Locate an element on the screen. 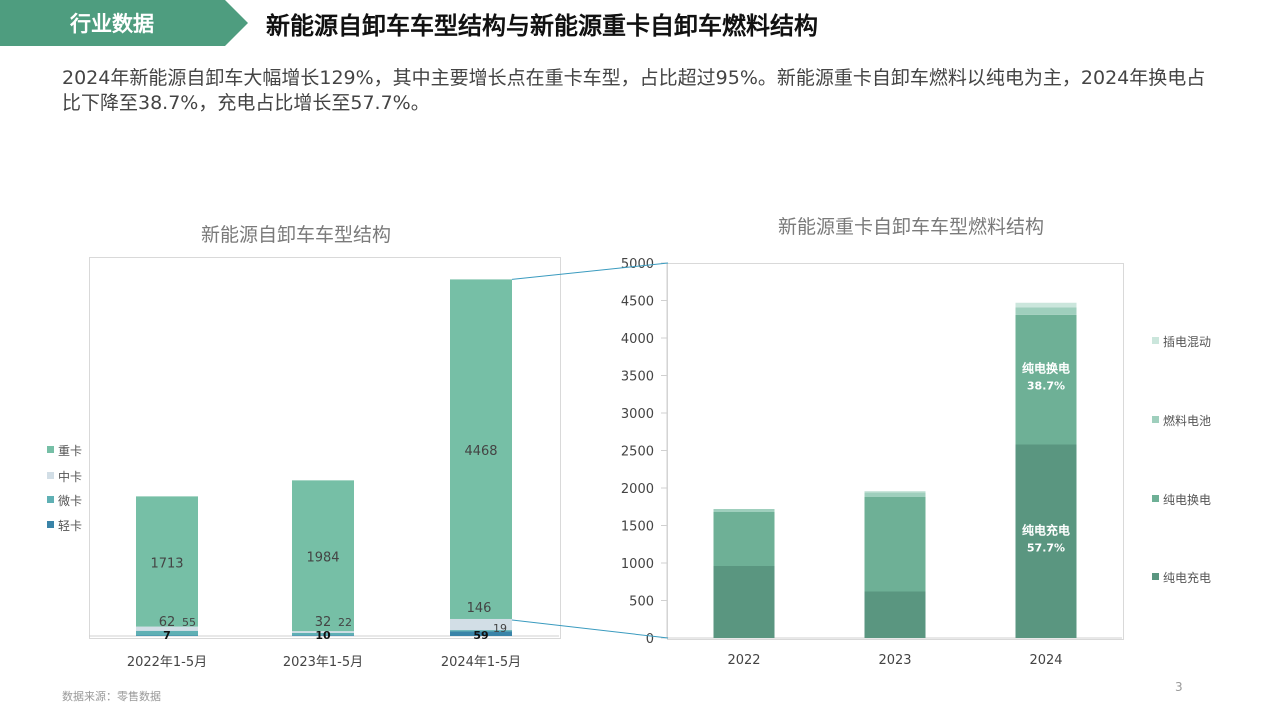  legend-label-插电混动: 插电混动 is located at coordinates (1187, 342).